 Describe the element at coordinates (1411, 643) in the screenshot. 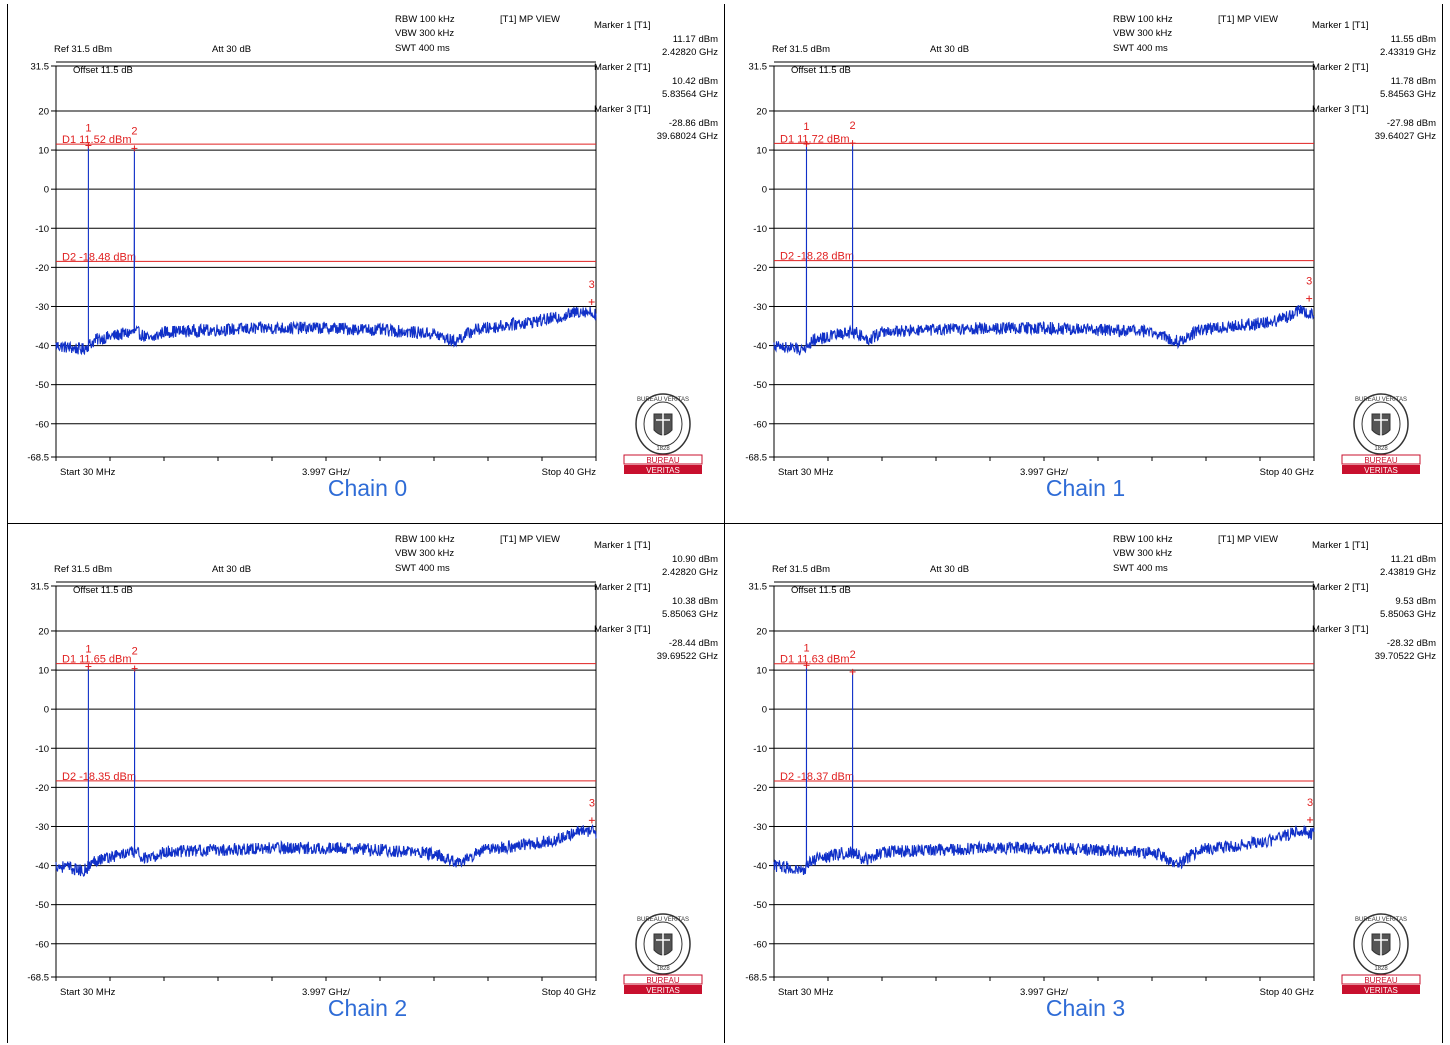

I see `marker-level: -28.32 dBm` at that location.